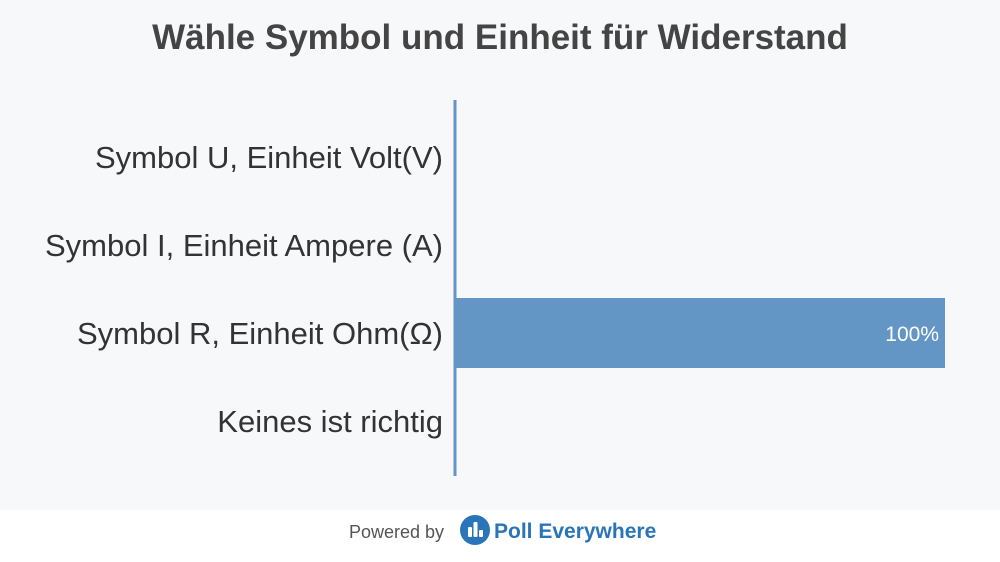 Image resolution: width=1000 pixels, height=562 pixels. I want to click on chart-title: Wähle Symbol und Einheit für Widerstand, so click(500, 37).